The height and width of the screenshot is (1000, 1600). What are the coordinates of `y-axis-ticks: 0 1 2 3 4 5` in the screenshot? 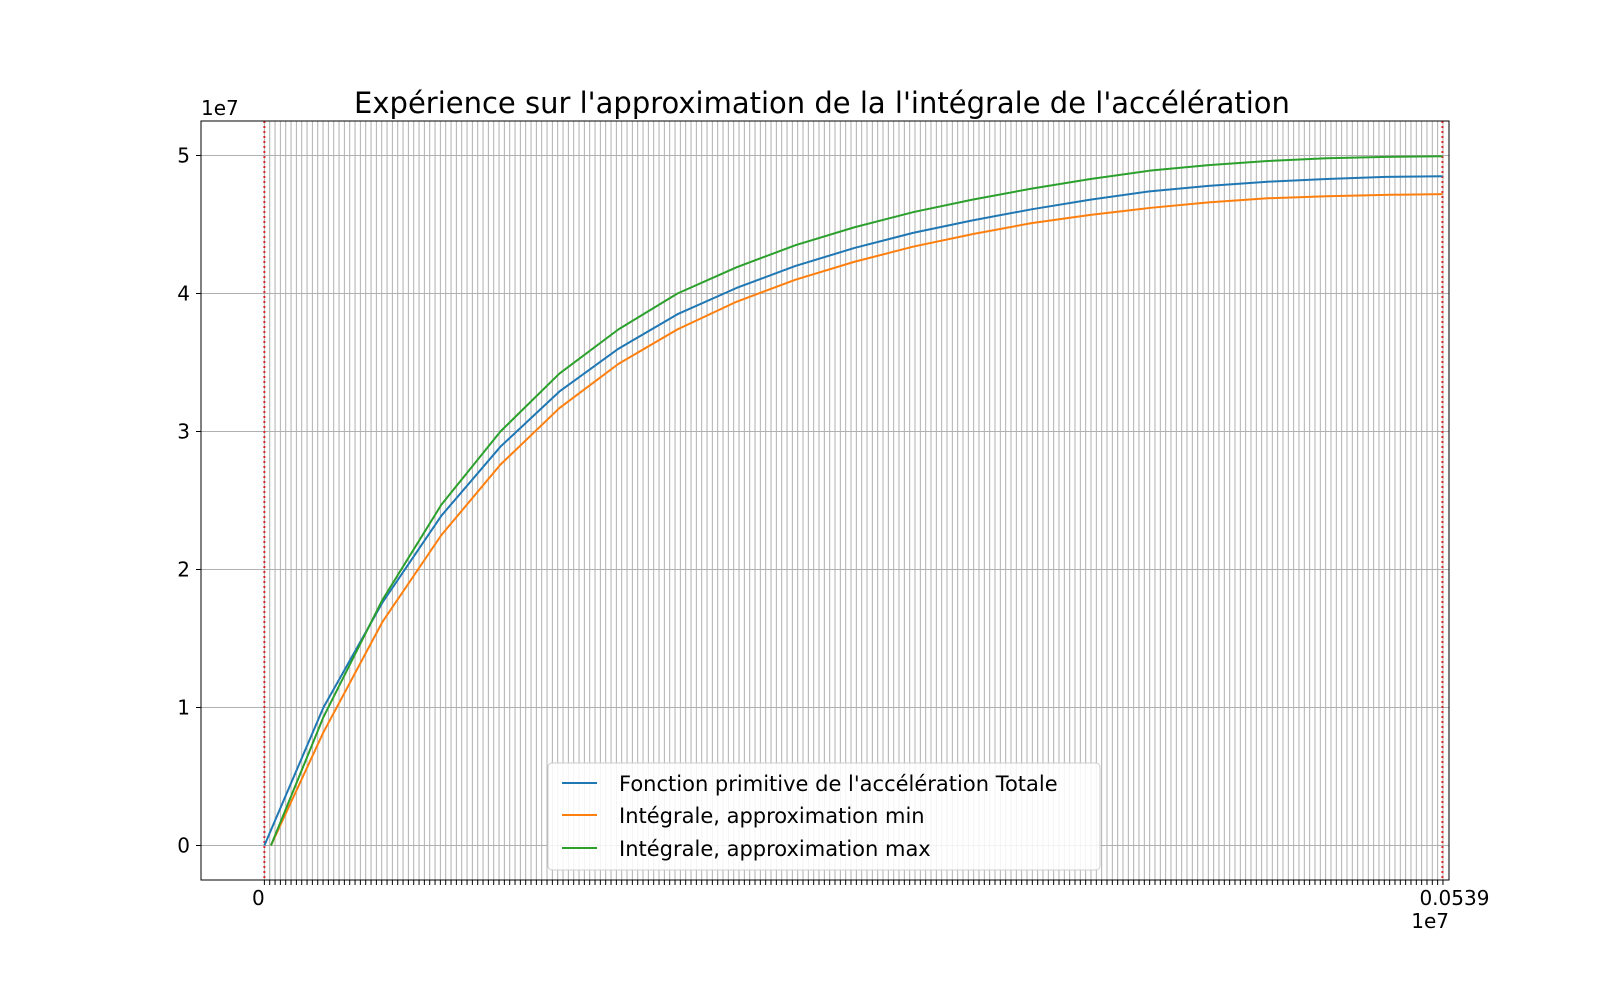 It's located at (189, 501).